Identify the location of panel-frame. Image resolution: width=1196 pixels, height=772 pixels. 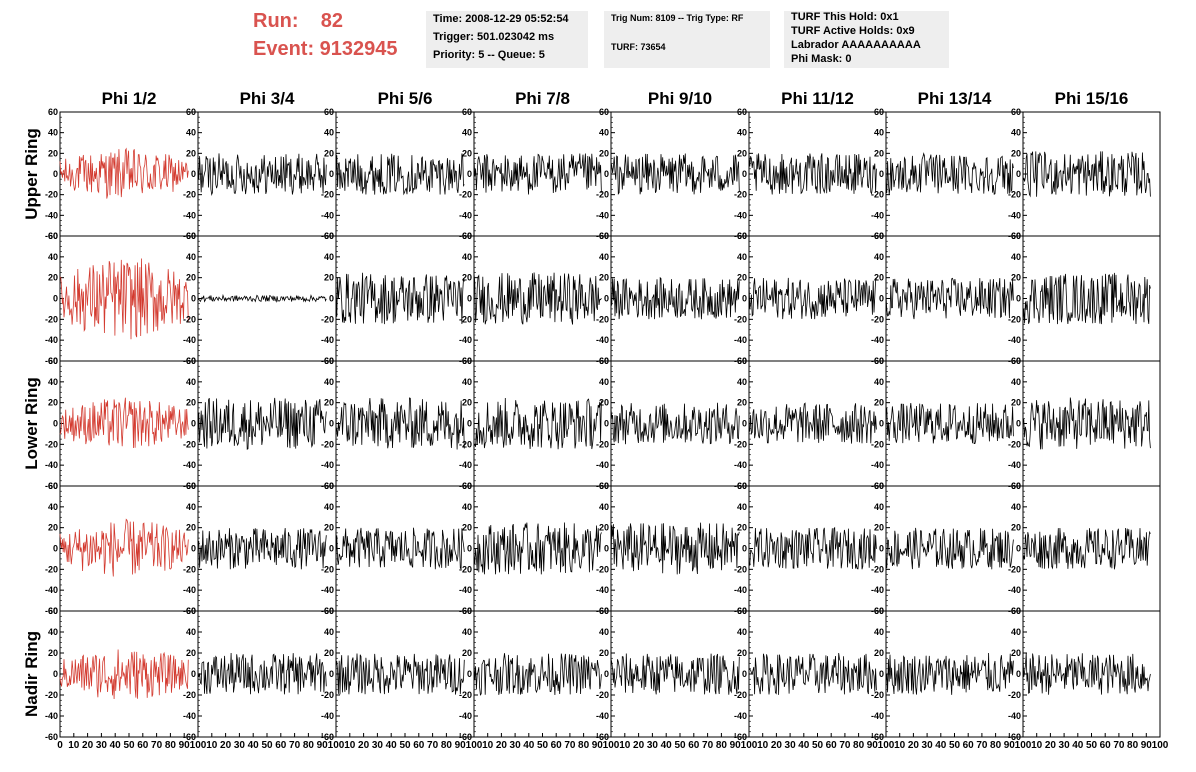
(954, 674).